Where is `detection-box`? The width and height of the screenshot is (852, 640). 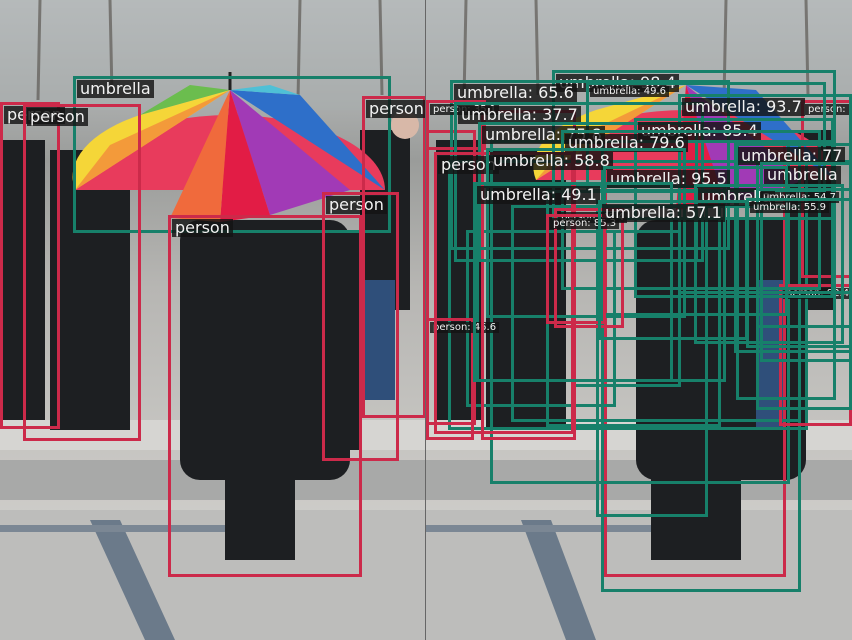
detection-box is located at coordinates (786, 270).